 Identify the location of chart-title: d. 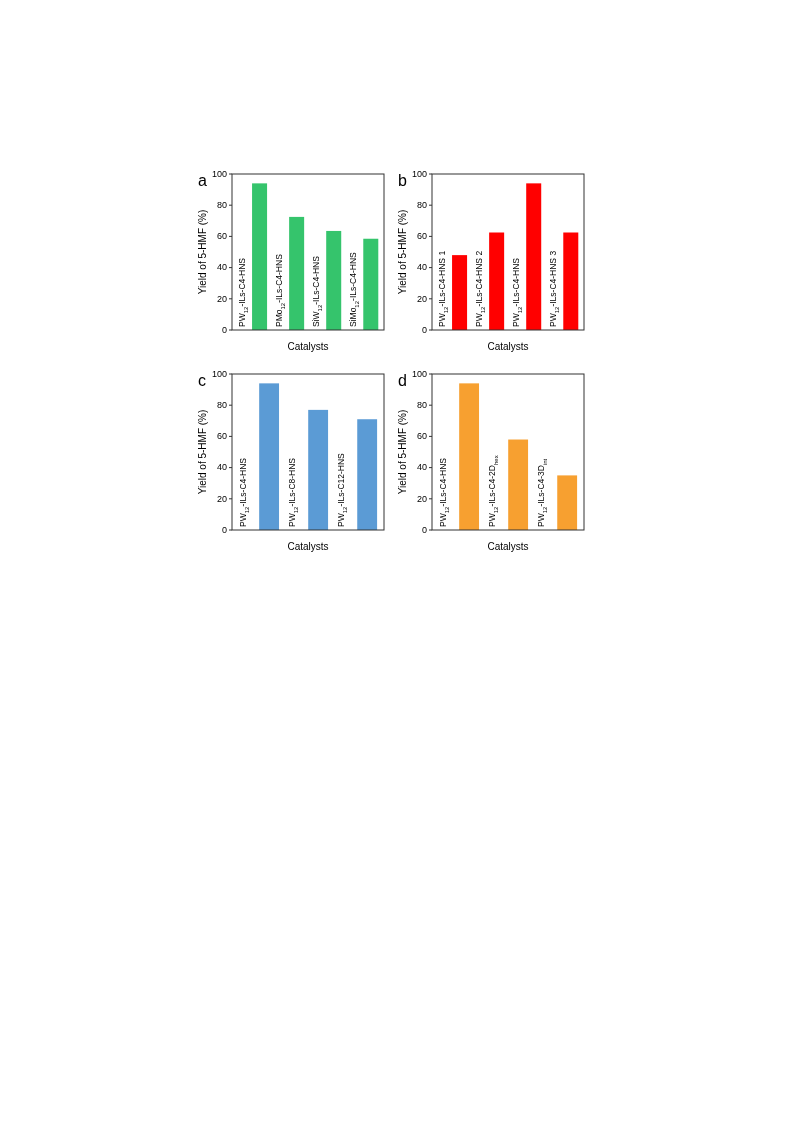
(402, 380).